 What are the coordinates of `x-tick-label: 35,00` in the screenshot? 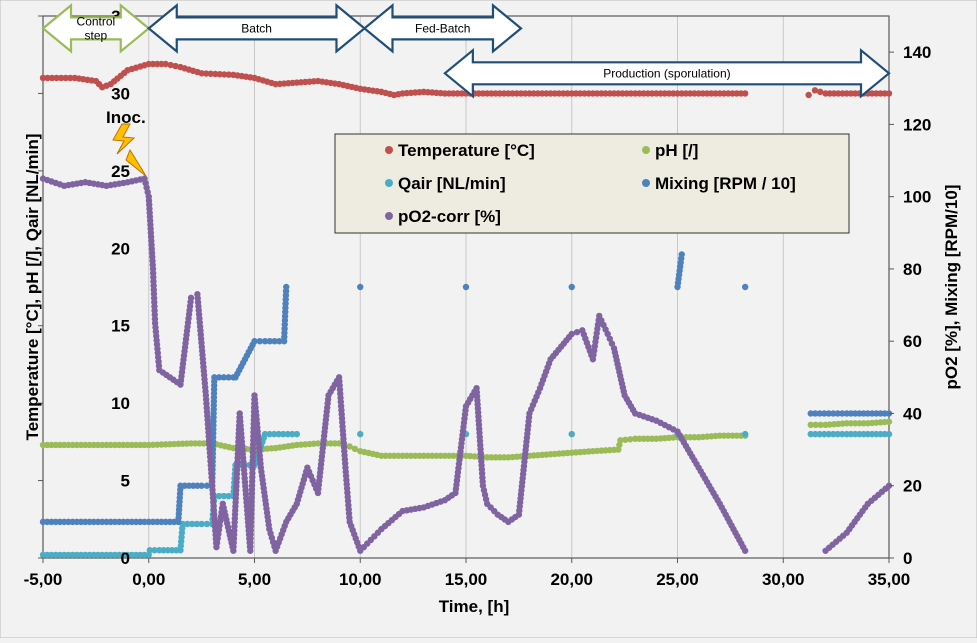 It's located at (889, 579).